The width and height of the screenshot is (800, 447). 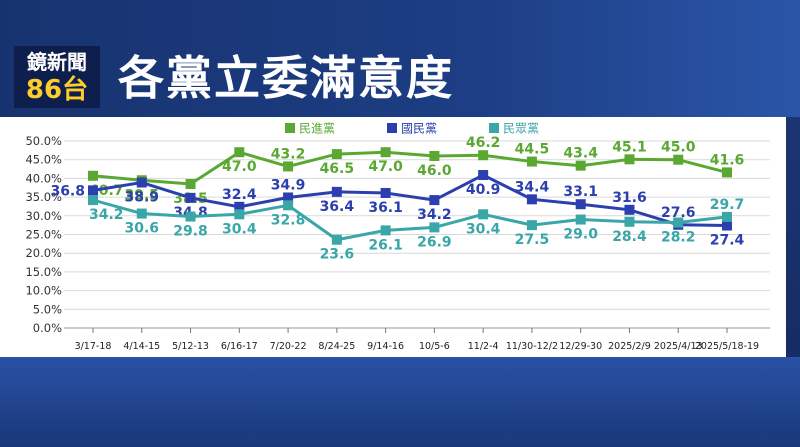 What do you see at coordinates (419, 129) in the screenshot?
I see `legend-label: 國民黨` at bounding box center [419, 129].